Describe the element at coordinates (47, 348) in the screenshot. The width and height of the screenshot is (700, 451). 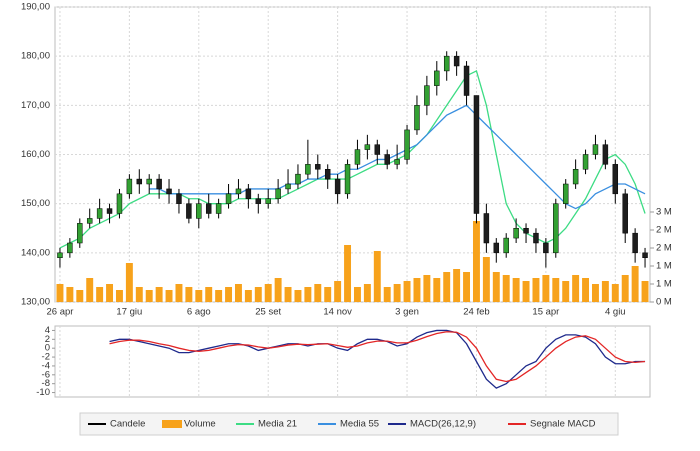
I see `macd-tick-label: 0` at that location.